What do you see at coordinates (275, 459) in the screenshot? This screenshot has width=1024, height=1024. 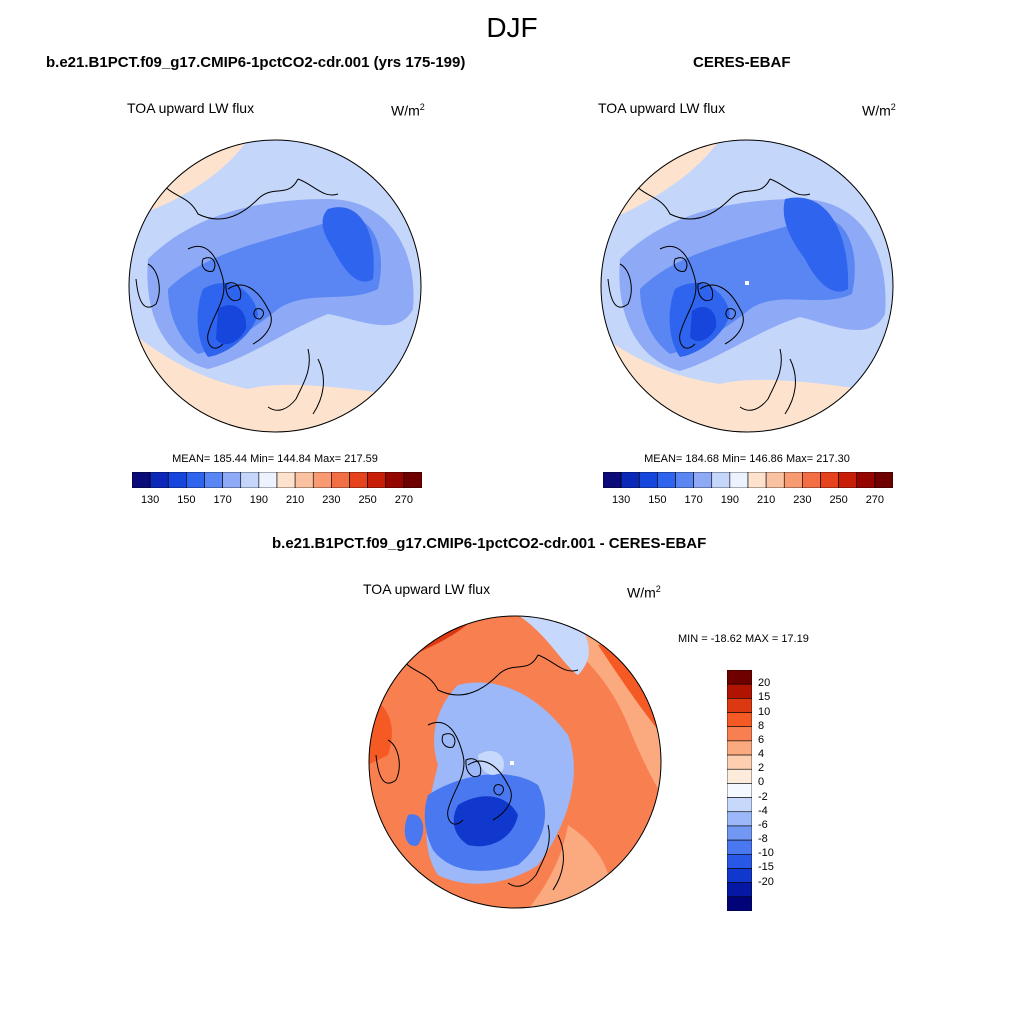 I see `model-stats: MEAN= 185.44 Min= 144.84 Max= 217.59` at bounding box center [275, 459].